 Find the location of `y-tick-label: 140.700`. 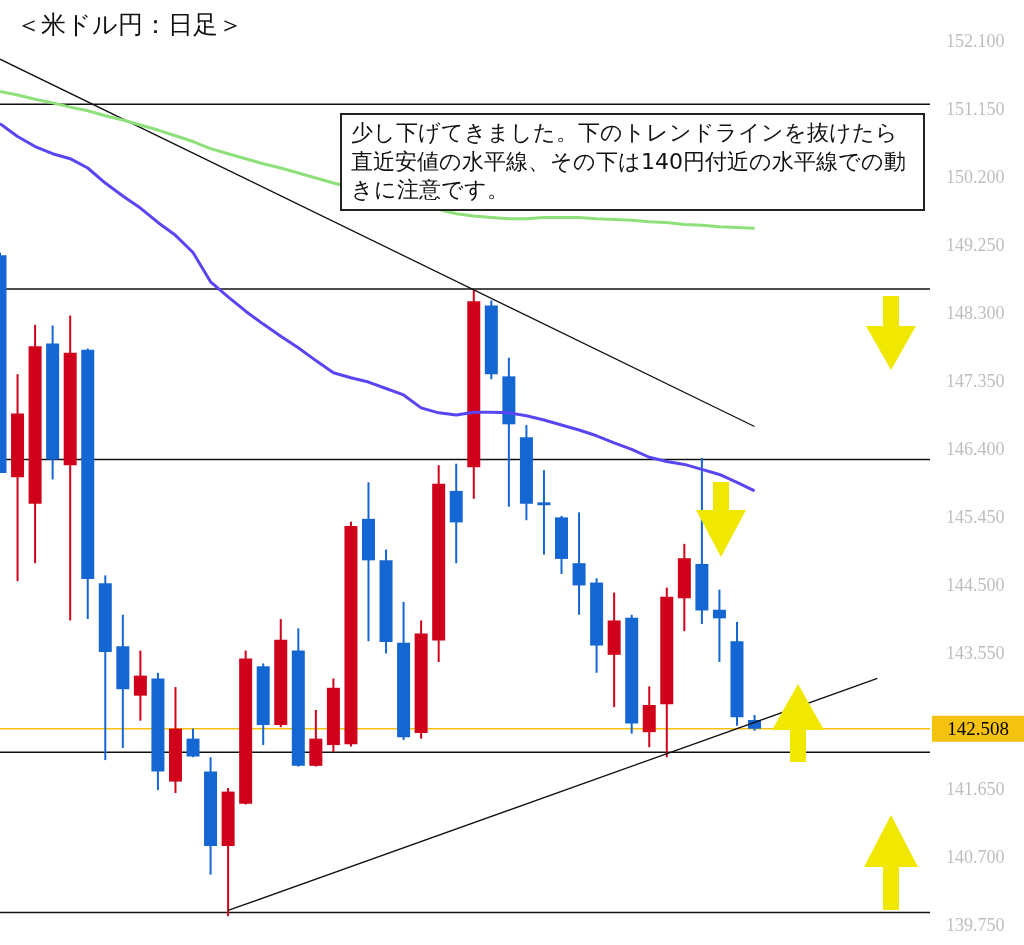

y-tick-label: 140.700 is located at coordinates (975, 856).